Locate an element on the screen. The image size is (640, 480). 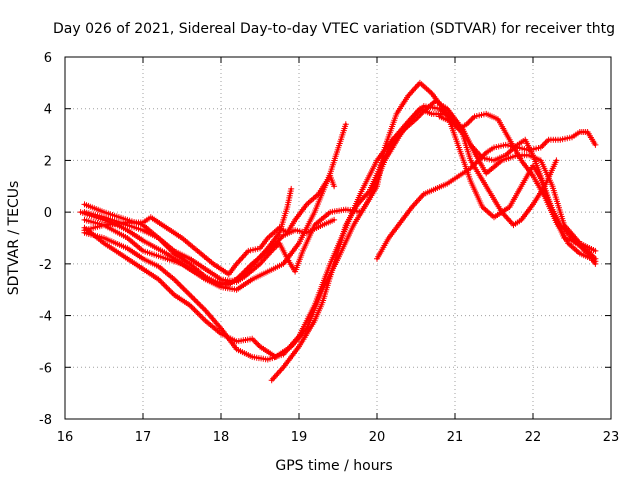
y-tick-label: -2 is located at coordinates (45, 265).